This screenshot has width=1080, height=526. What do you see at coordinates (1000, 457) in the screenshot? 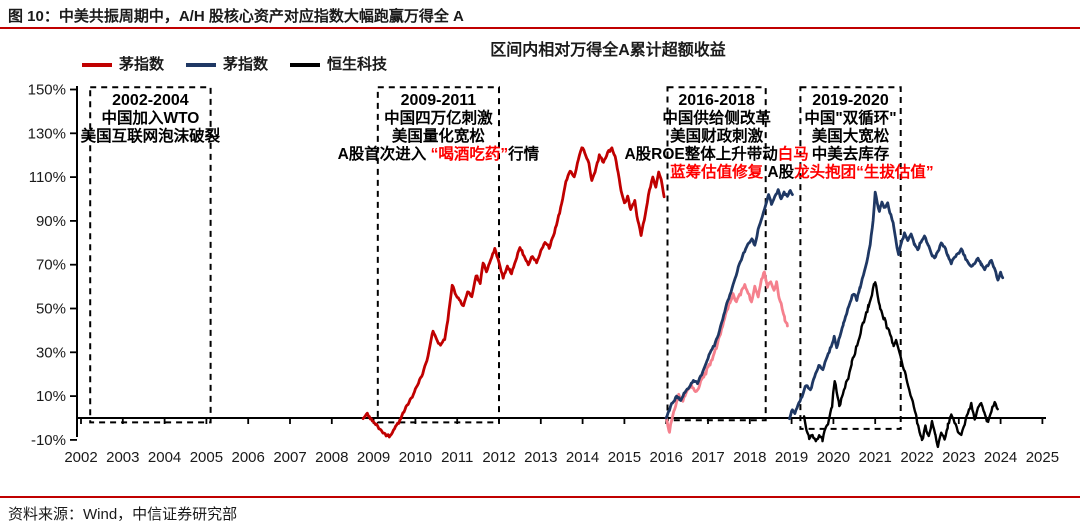
I see `x-tick-label: 2024` at bounding box center [1000, 457].